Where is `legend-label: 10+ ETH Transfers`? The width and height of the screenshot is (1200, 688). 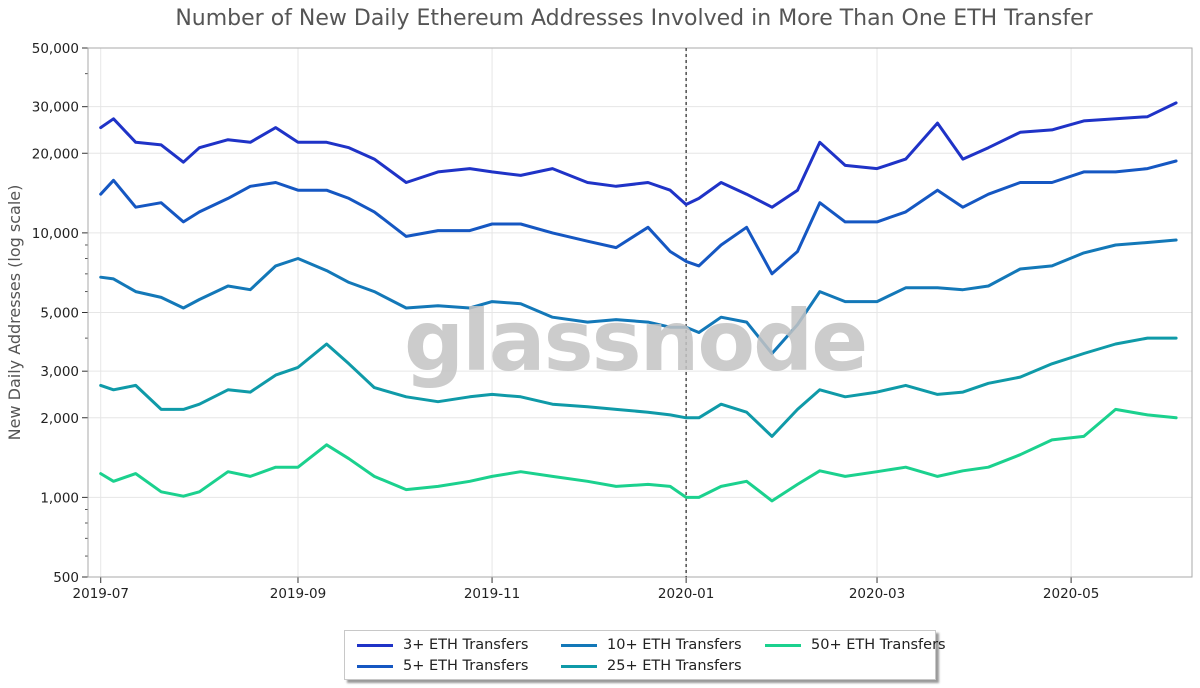 legend-label: 10+ ETH Transfers is located at coordinates (674, 645).